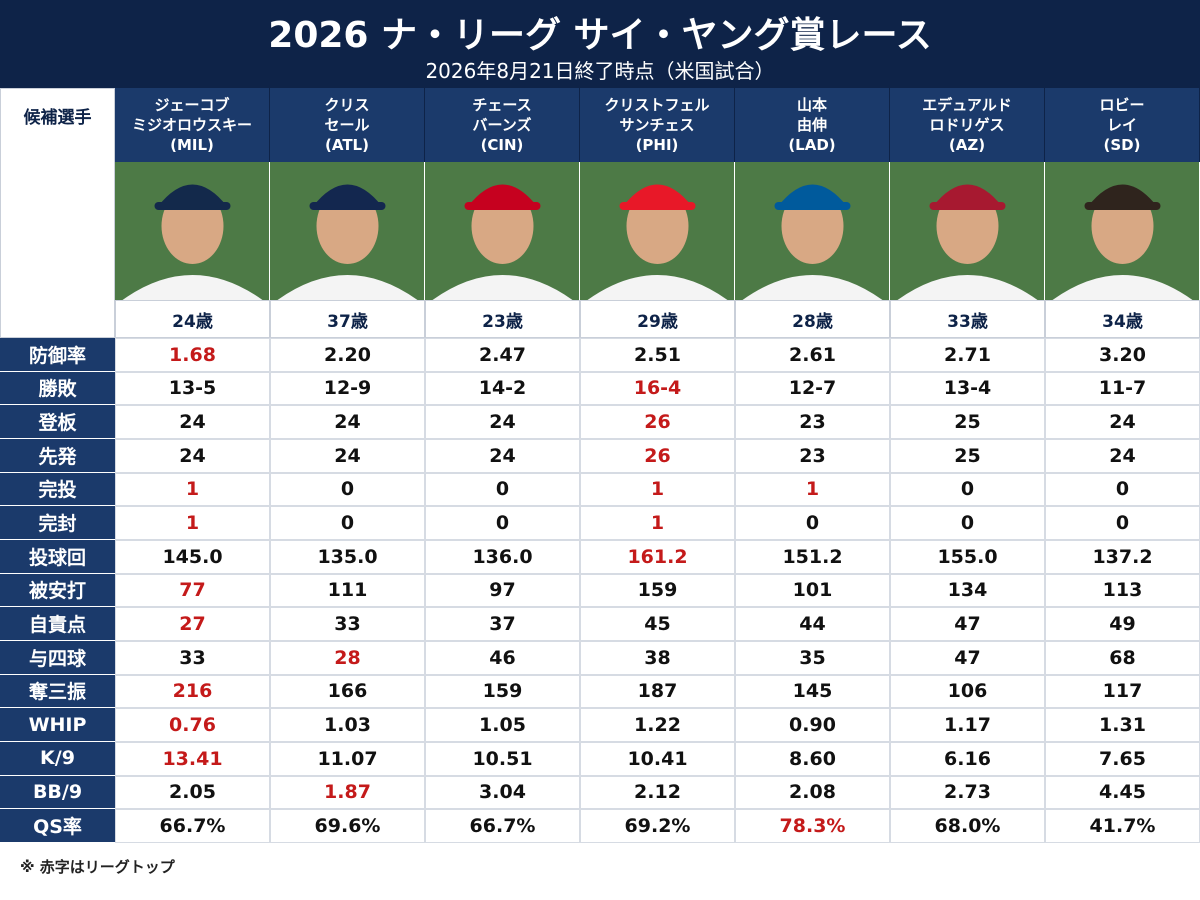  I want to click on player-name: 由伸, so click(811, 125).